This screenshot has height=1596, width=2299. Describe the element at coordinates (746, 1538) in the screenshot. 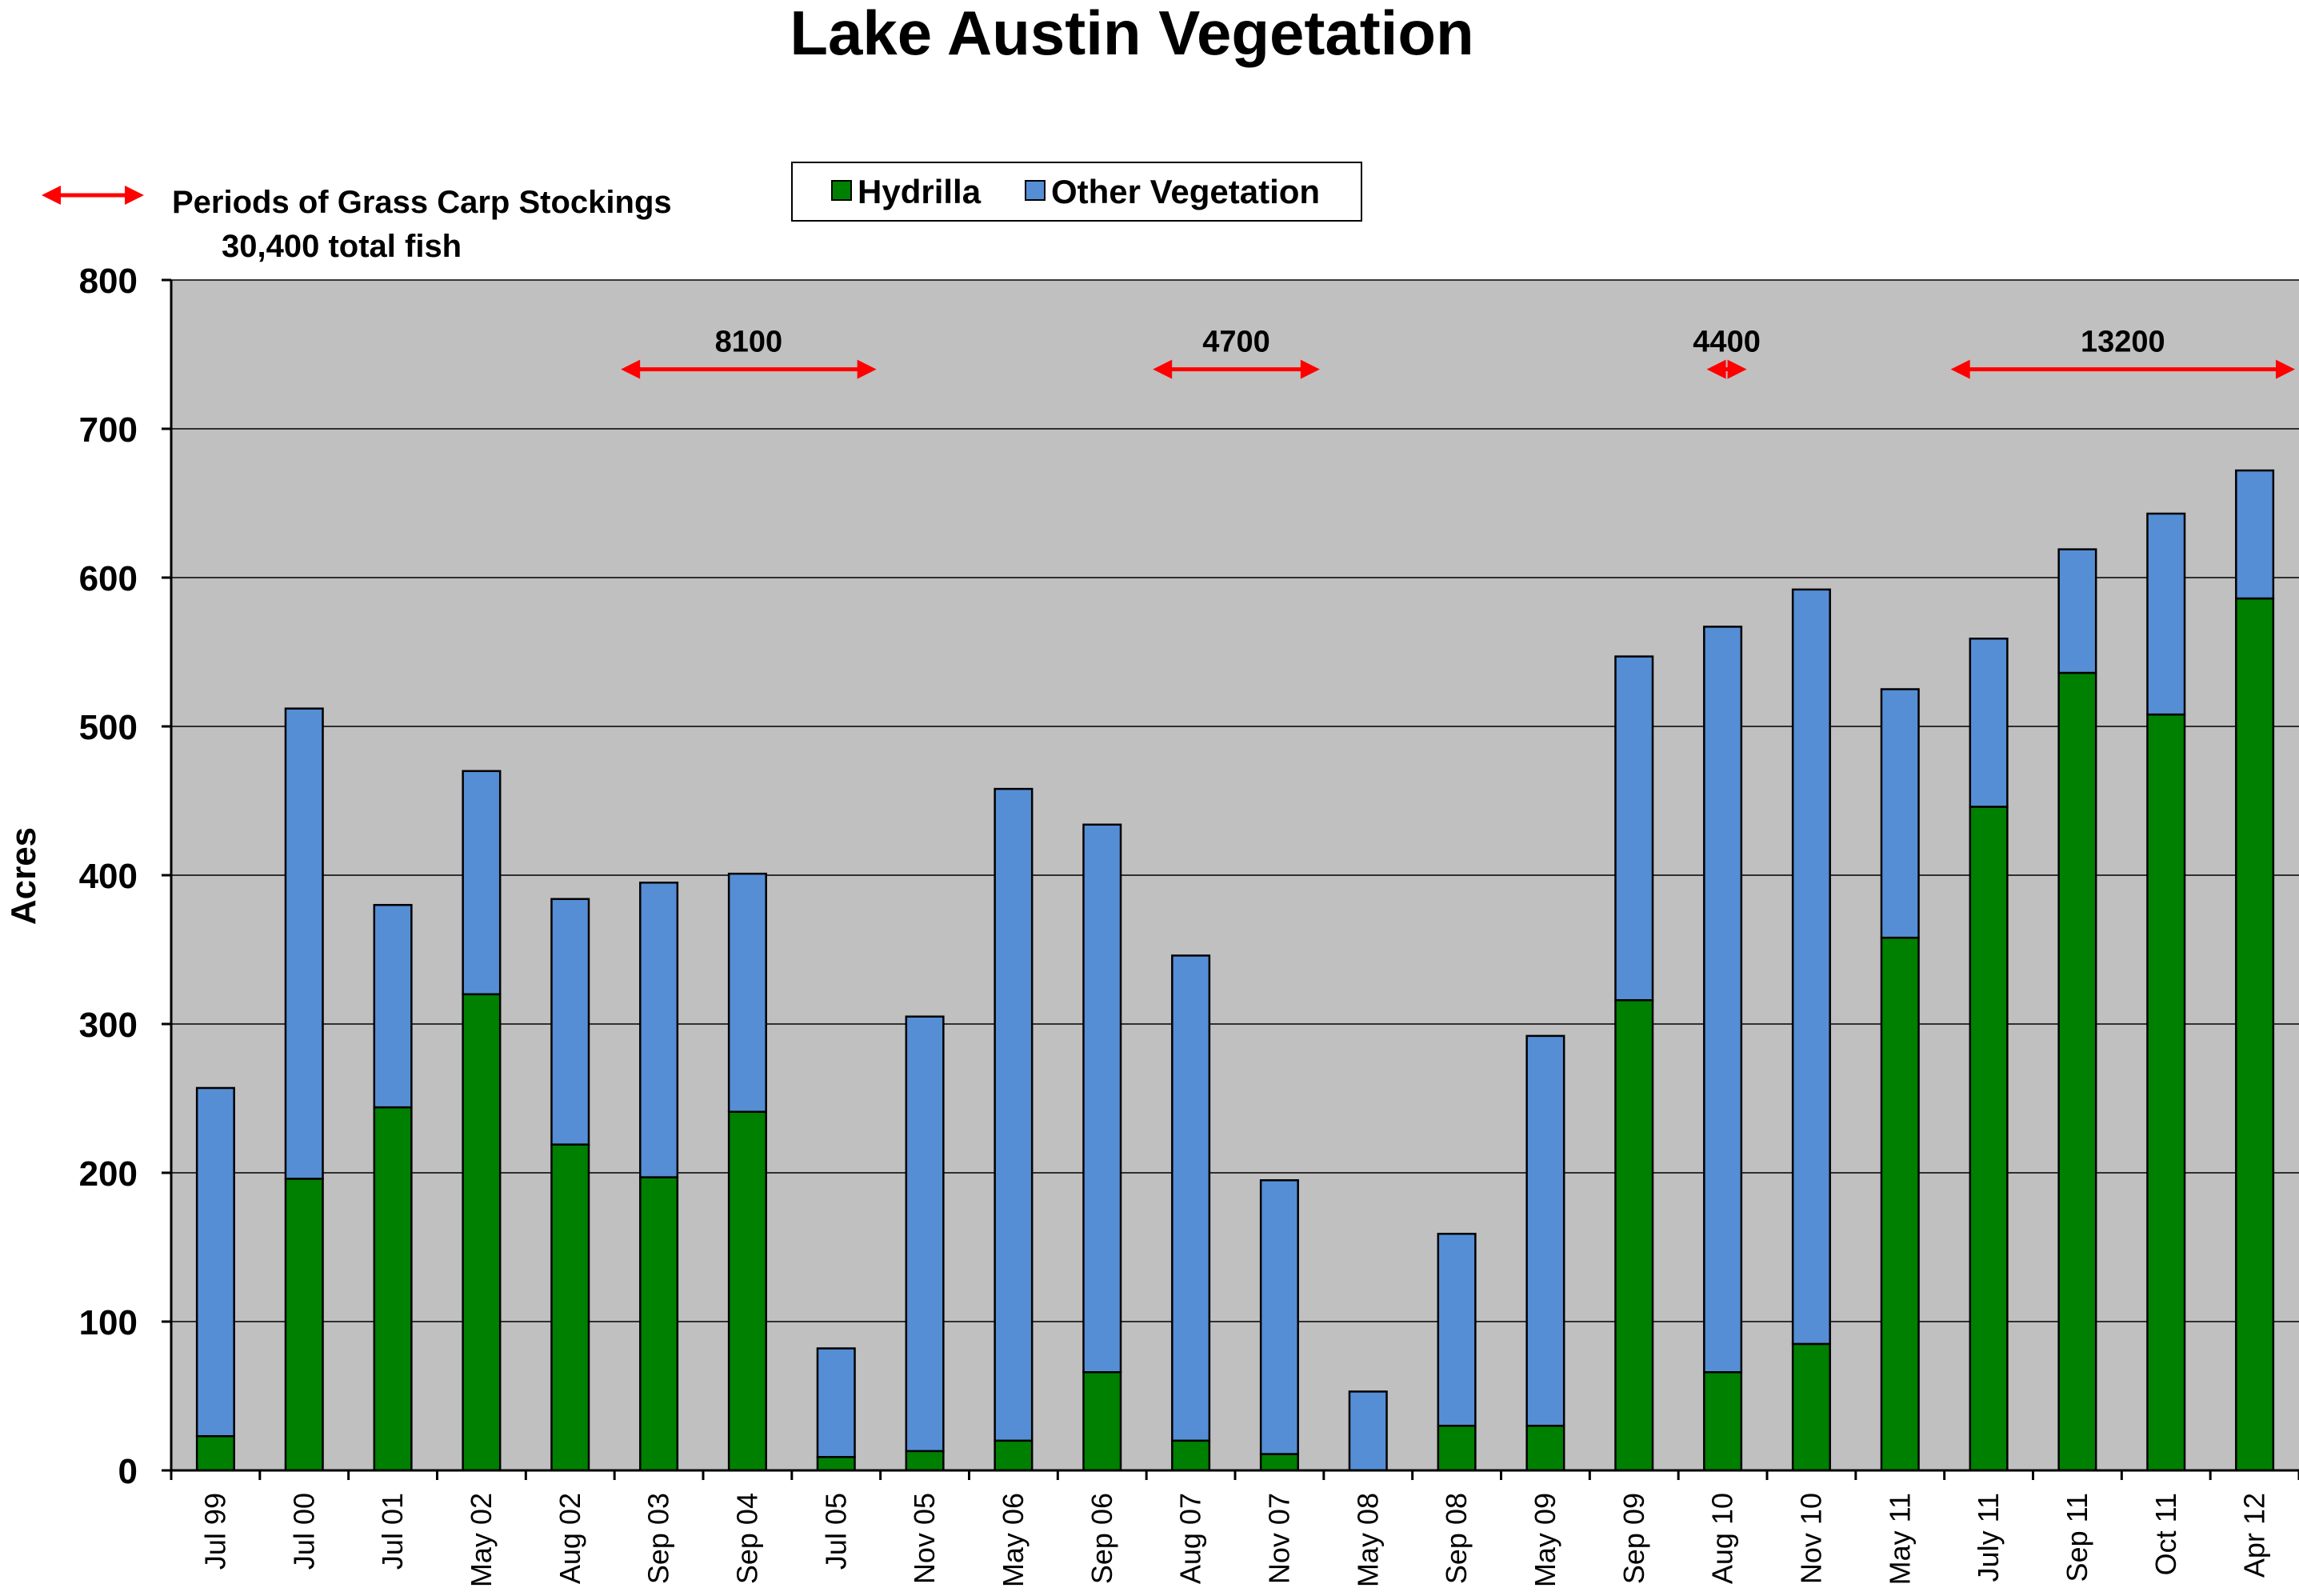

I see `x-tick-label: Sep 04` at that location.